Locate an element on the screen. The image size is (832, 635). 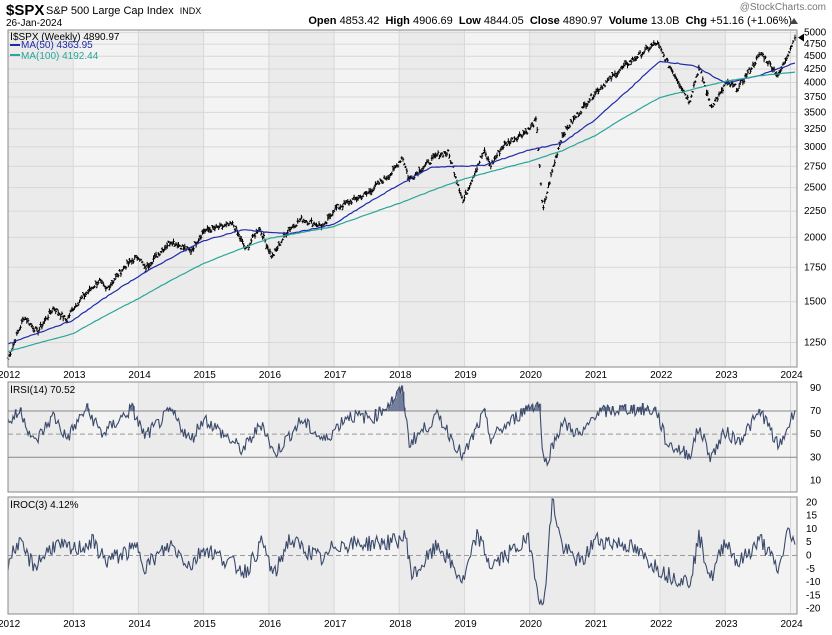
rsi-legend-label: ⵏRSI(14) 70.52 is located at coordinates (43, 390).